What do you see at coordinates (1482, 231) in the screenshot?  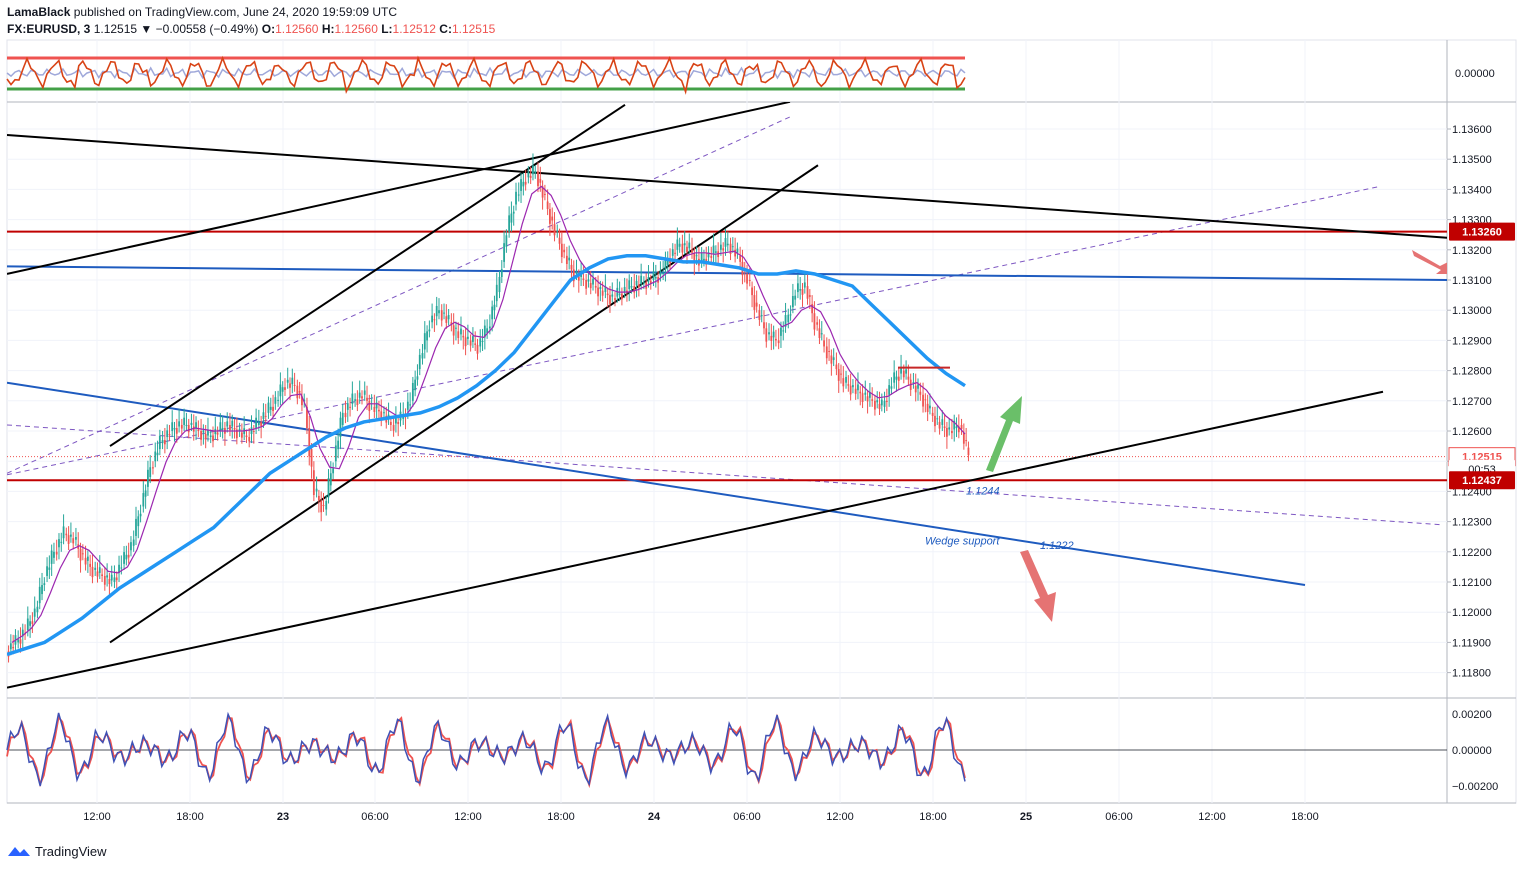 I see `resistance-price-badge-bg` at bounding box center [1482, 231].